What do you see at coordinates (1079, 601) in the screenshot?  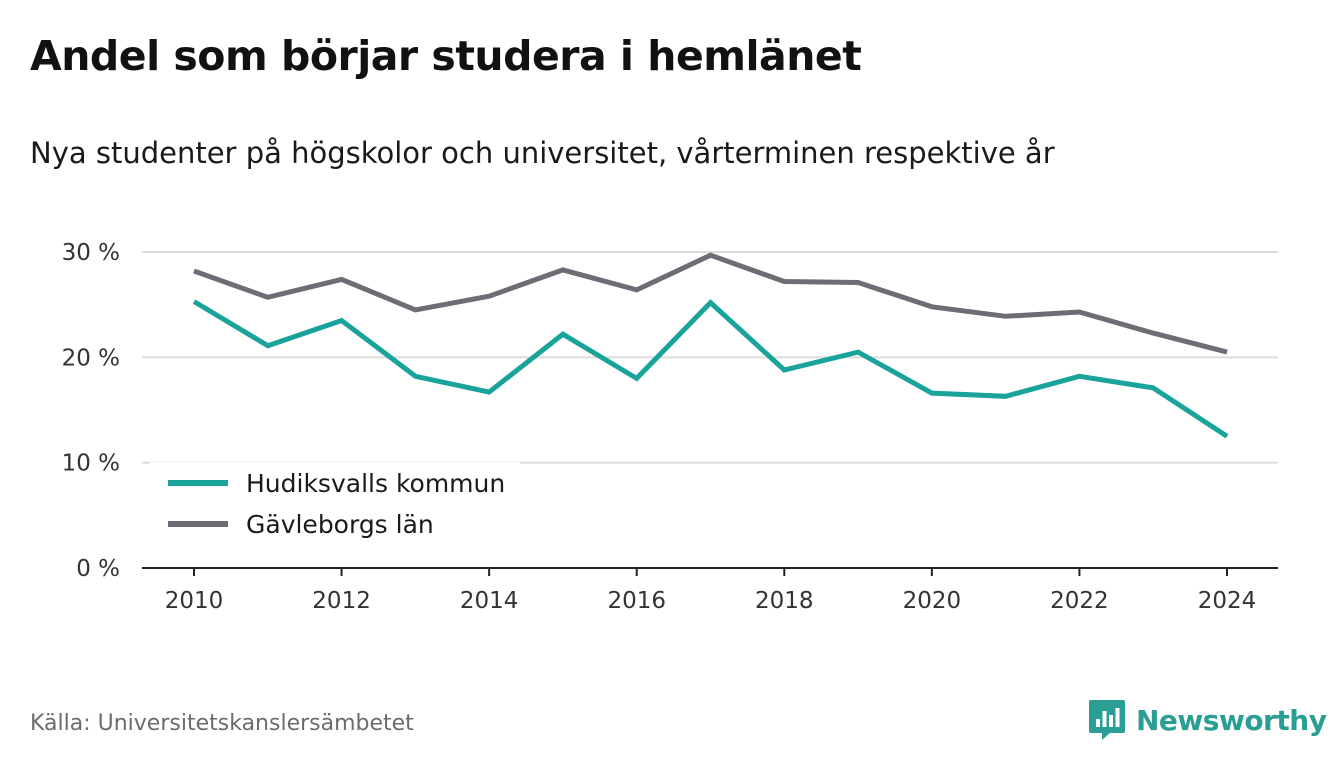 I see `x-tick-label: 2022` at bounding box center [1079, 601].